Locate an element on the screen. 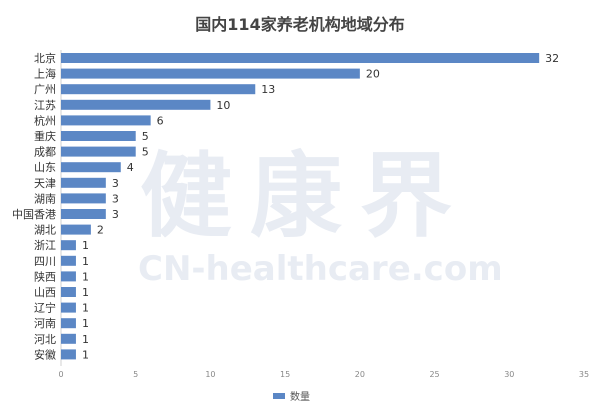  x-tick-label: 20 is located at coordinates (360, 374).